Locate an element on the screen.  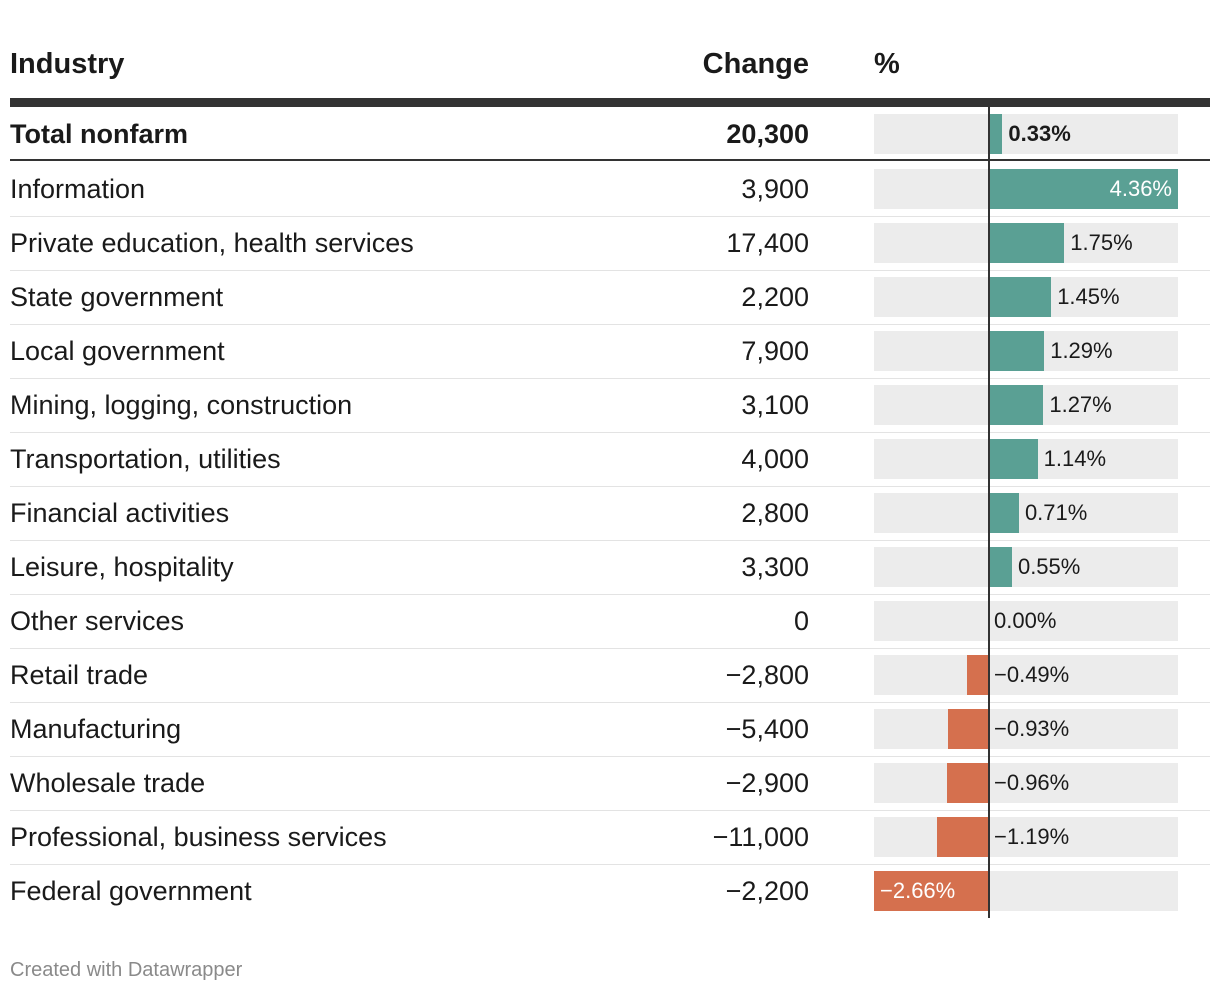
change-value: 2,200 is located at coordinates (775, 297).